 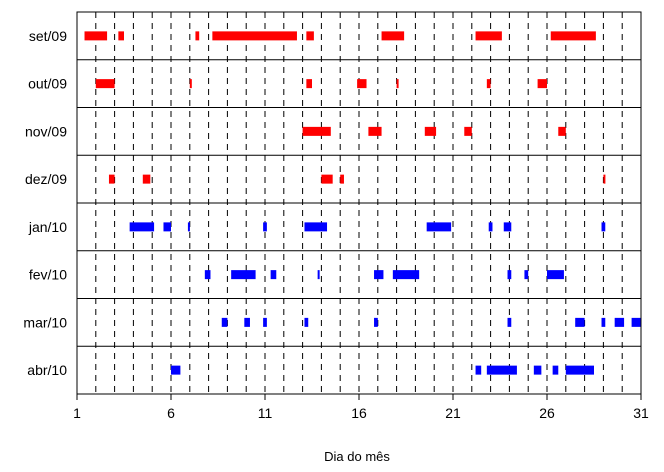 I want to click on x-tick-label: 21, so click(x=453, y=413).